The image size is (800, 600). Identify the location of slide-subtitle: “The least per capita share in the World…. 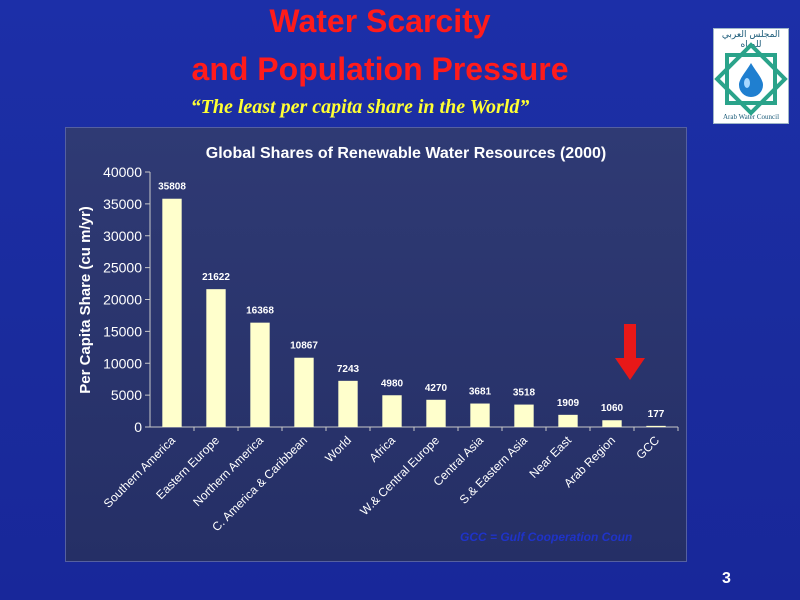
(360, 107).